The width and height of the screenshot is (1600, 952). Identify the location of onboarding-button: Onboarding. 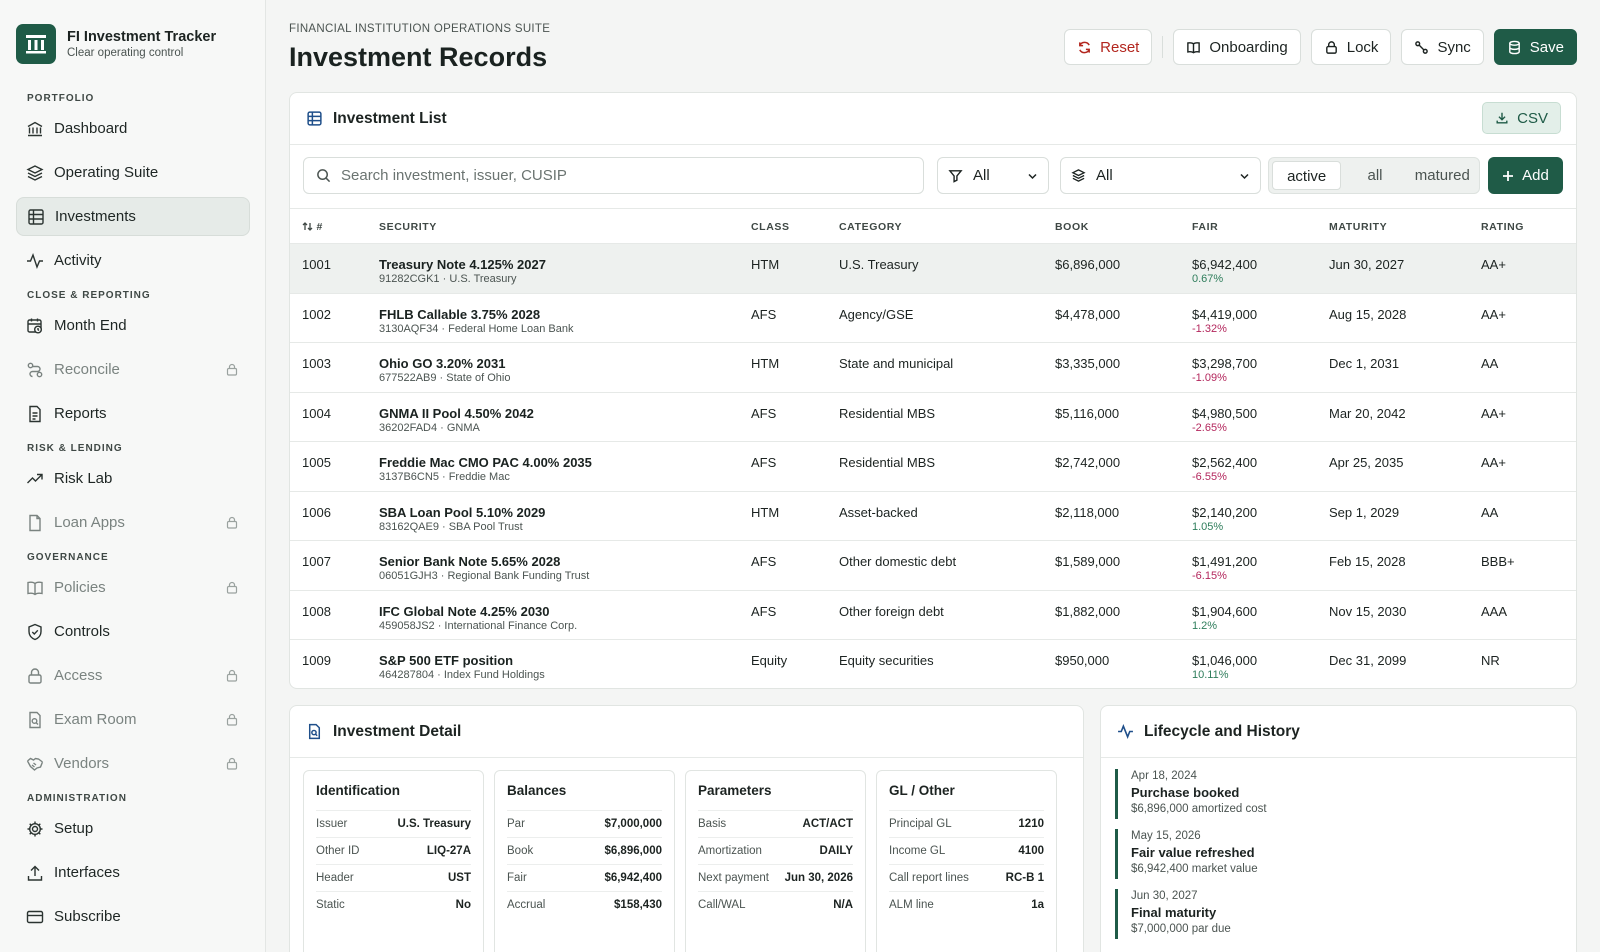
(1237, 47).